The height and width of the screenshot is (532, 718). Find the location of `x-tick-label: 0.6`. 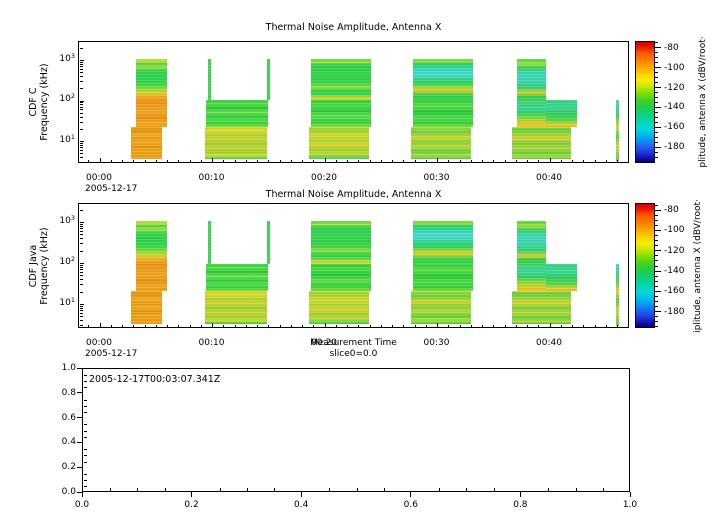

x-tick-label: 0.6 is located at coordinates (410, 505).